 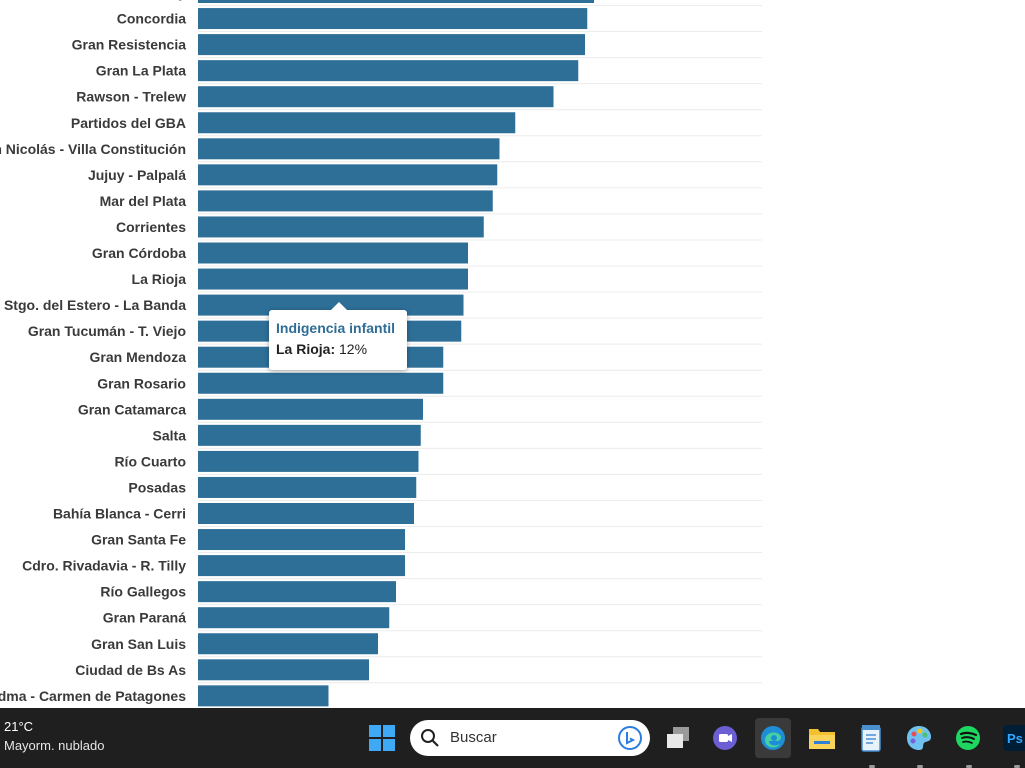 I want to click on category-label: Gran San Luis, so click(x=138, y=644).